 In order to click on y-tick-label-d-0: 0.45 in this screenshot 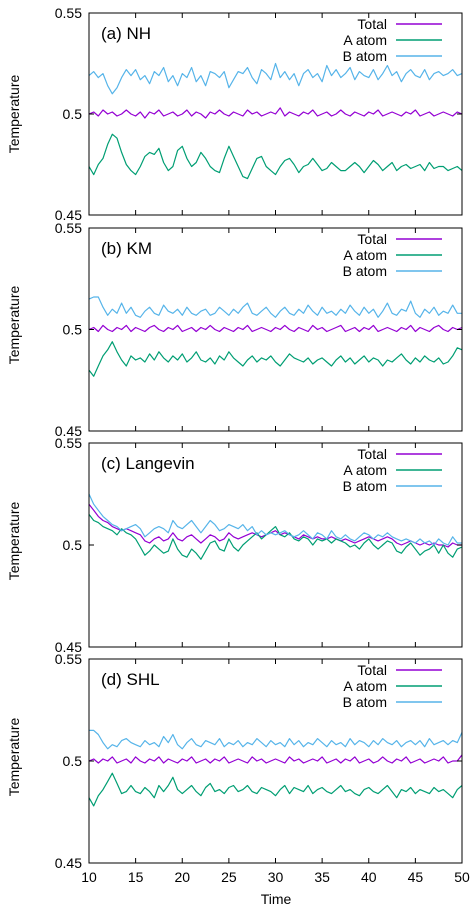, I will do `click(68, 863)`.